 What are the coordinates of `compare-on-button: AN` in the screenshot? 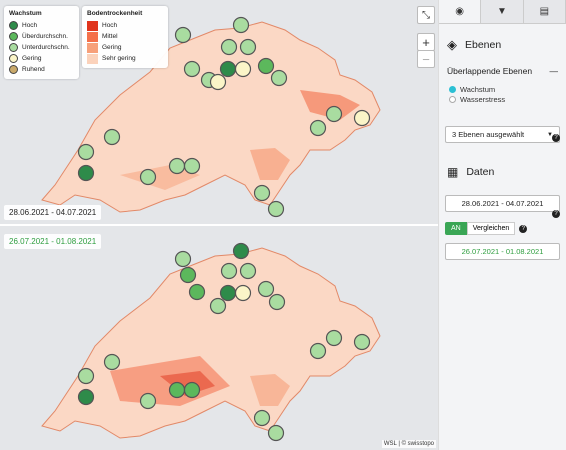 It's located at (456, 228).